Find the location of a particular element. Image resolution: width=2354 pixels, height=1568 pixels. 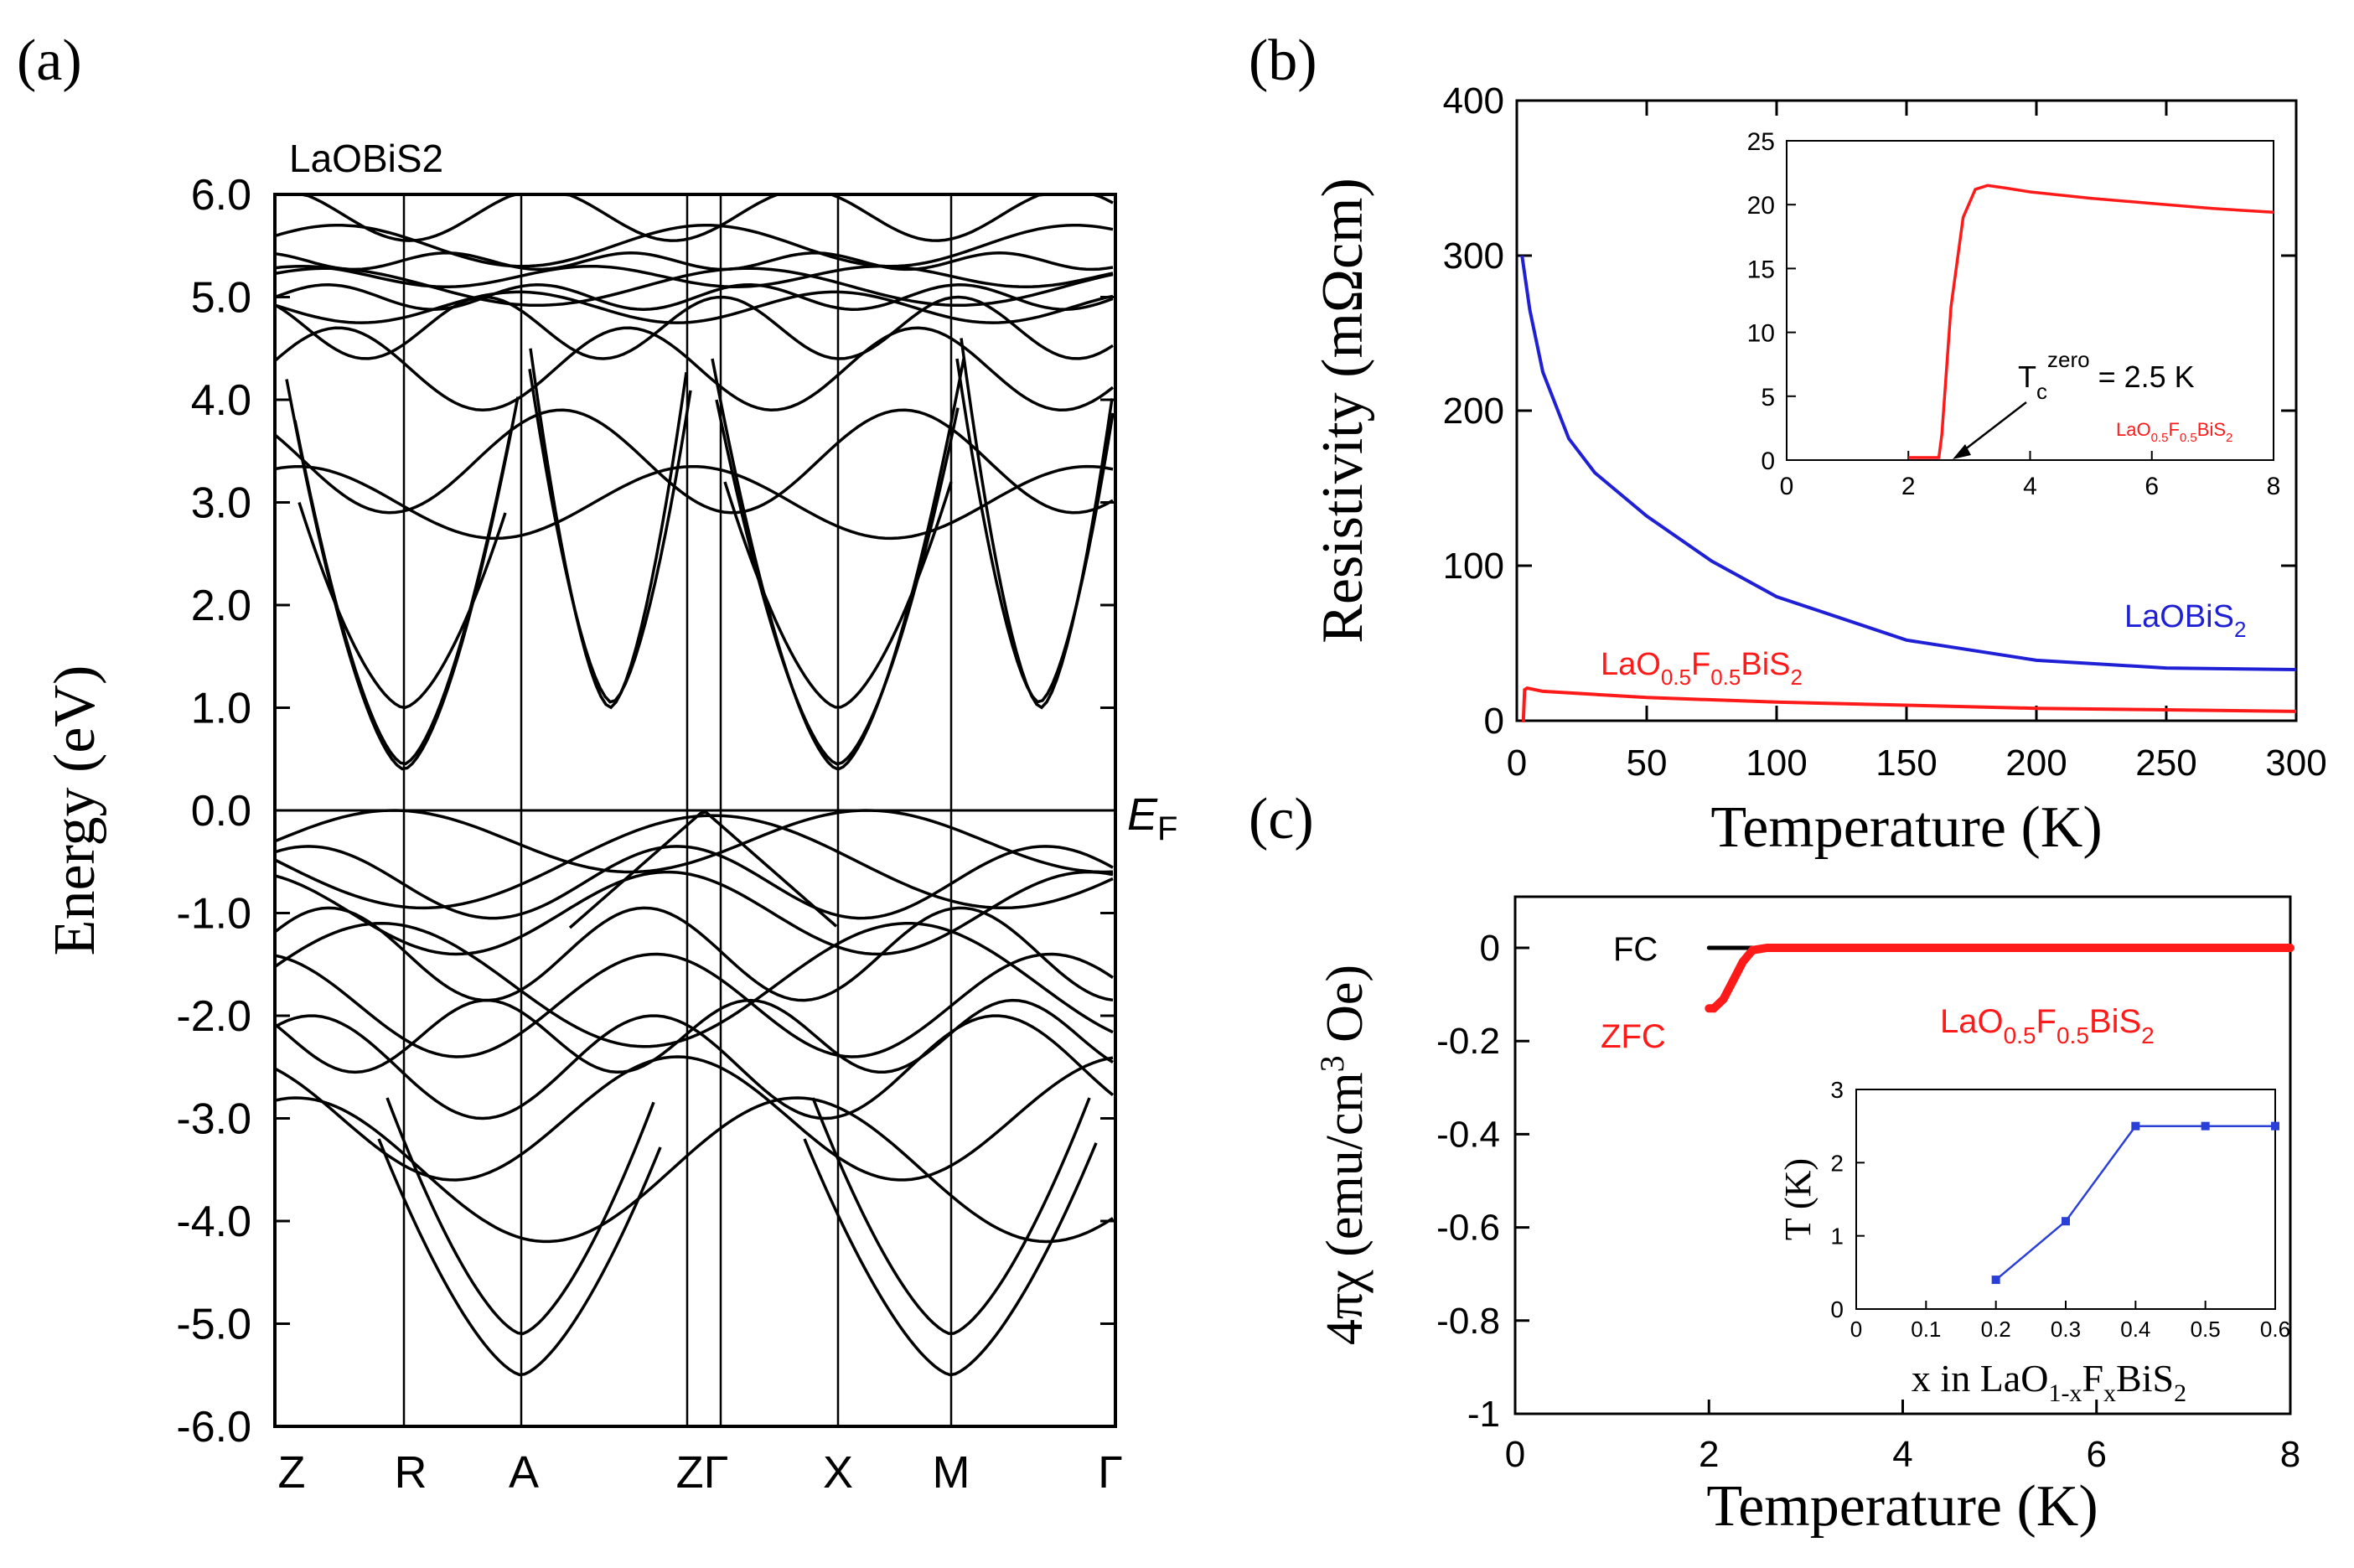

energy-tick-label: 4.0 is located at coordinates (221, 401).